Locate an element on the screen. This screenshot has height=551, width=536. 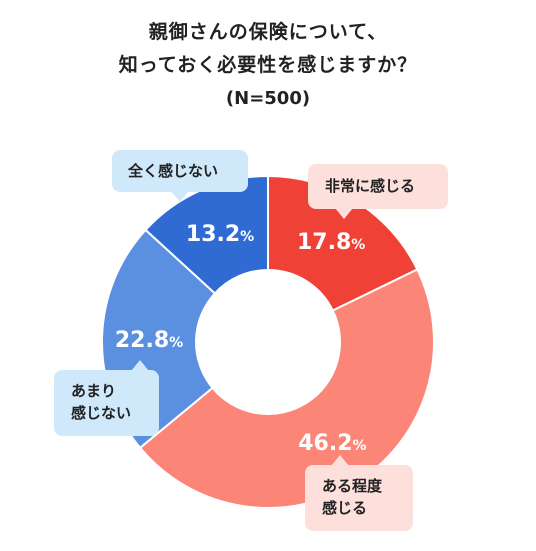
callout-very-much: 非常に感じる is located at coordinates (378, 186).